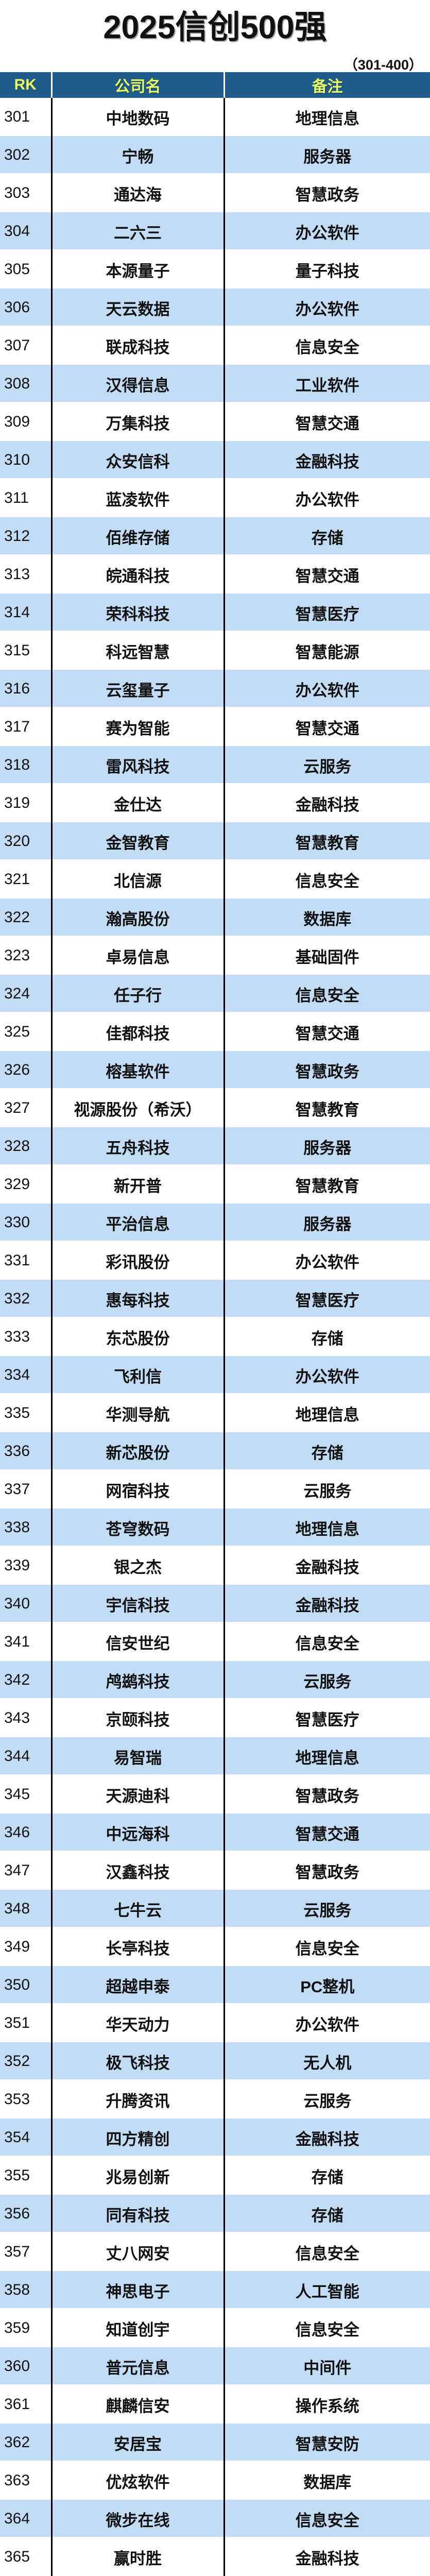  Describe the element at coordinates (26, 155) in the screenshot. I see `cell-rank: 302` at that location.